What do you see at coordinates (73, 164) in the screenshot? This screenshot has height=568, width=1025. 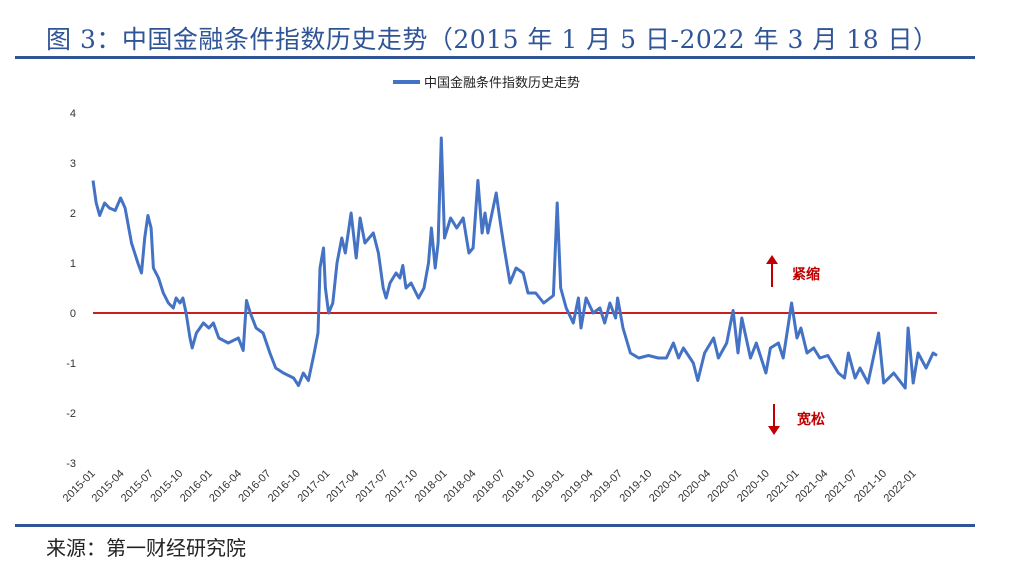 I see `y-tick-label: 3` at bounding box center [73, 164].